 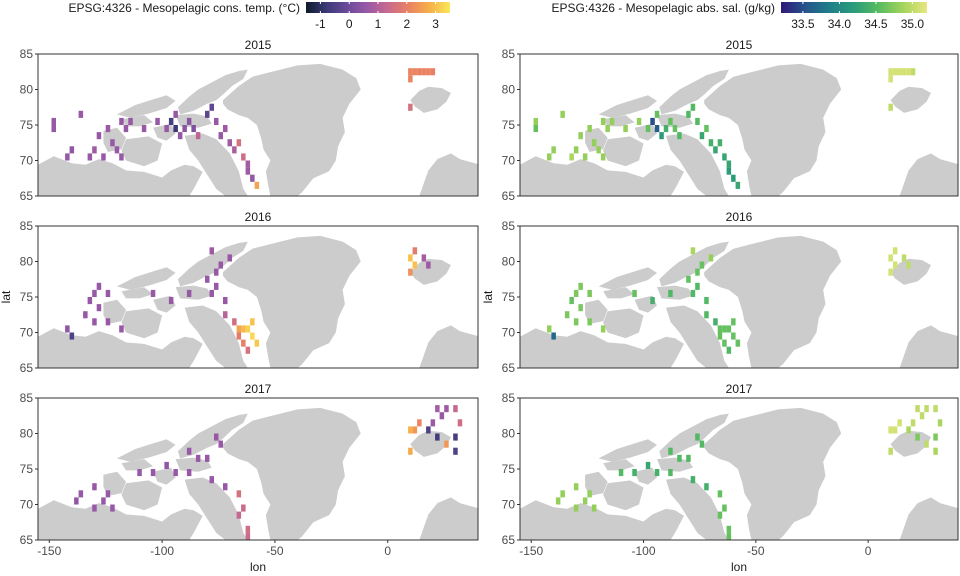 I want to click on facet-title: 2016, so click(x=739, y=217).